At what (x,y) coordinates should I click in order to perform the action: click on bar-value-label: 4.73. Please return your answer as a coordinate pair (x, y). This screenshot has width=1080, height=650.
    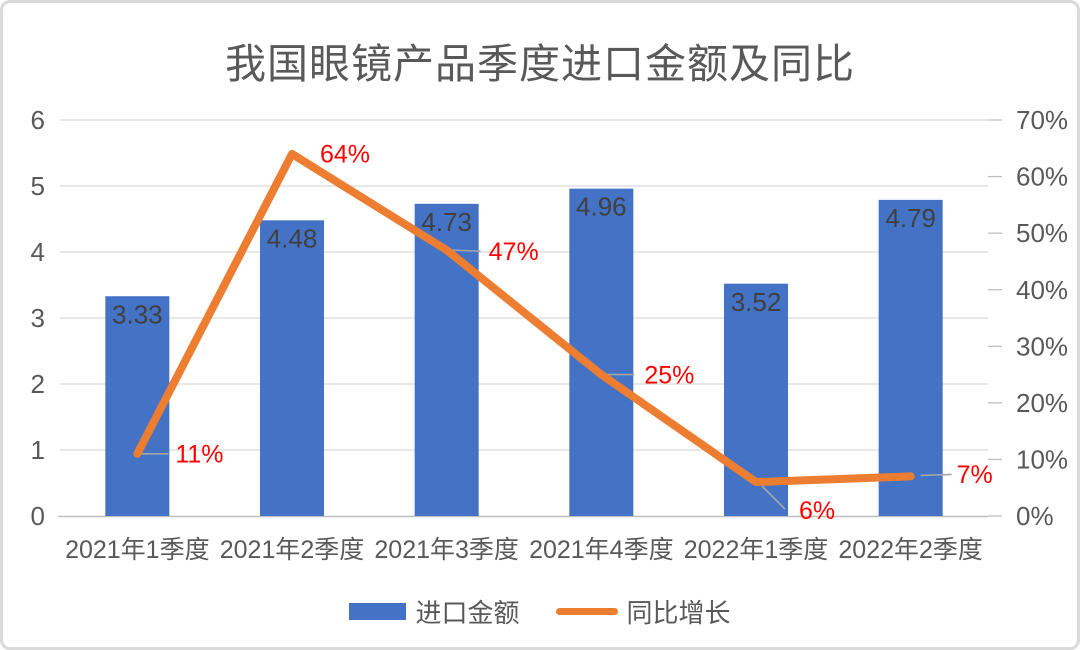
    Looking at the image, I should click on (446, 222).